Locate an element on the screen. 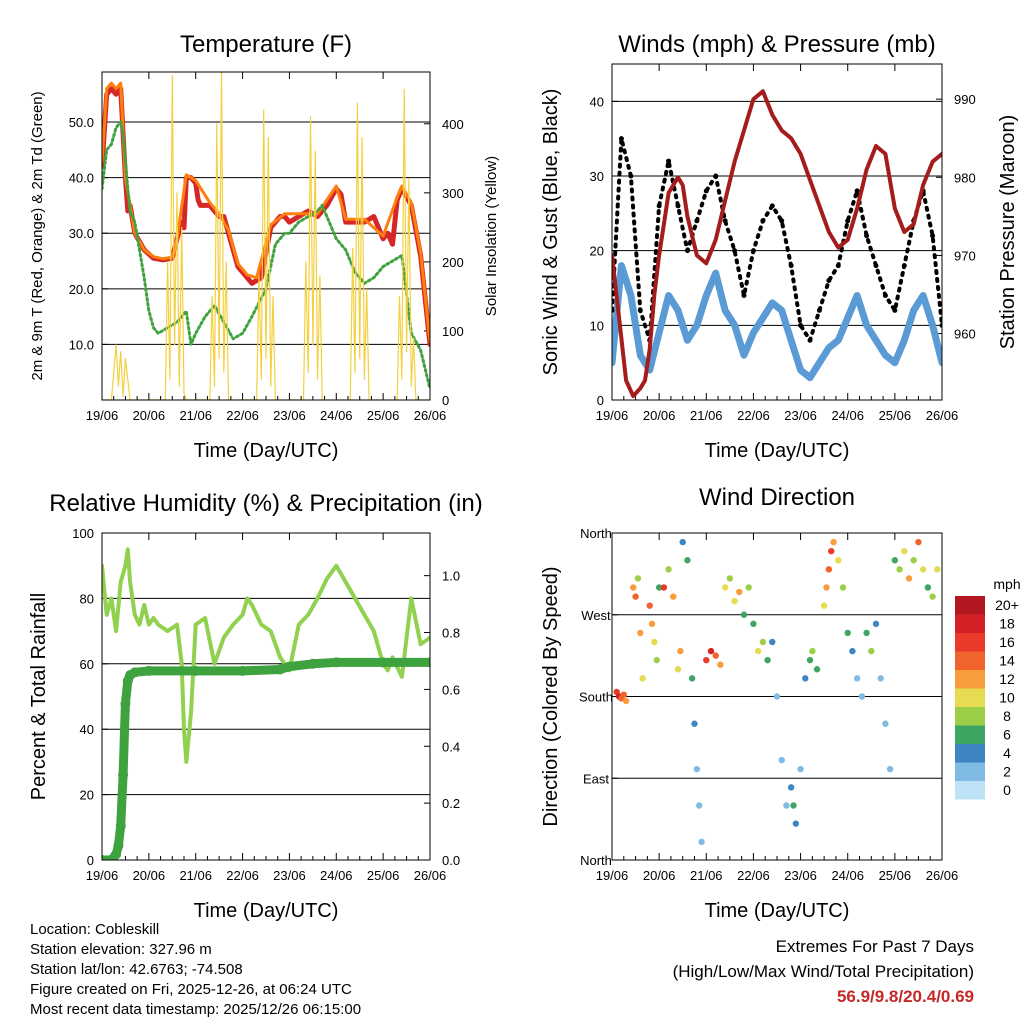 This screenshot has height=1024, width=1024. legend-label: 0 is located at coordinates (1007, 790).